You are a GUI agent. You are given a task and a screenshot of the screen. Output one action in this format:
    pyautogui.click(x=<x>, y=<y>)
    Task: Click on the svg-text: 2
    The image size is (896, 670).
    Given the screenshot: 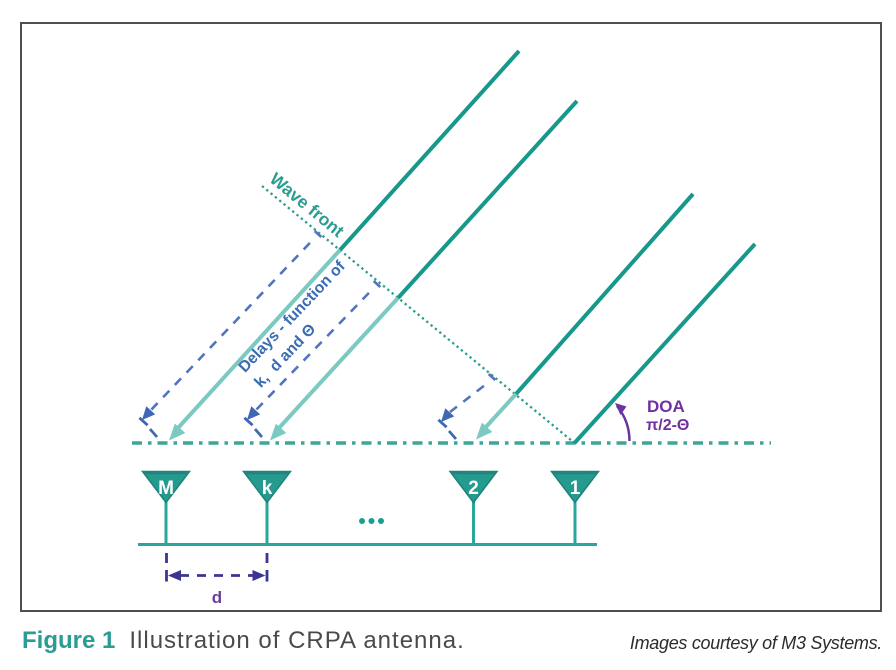 What is the action you would take?
    pyautogui.click(x=473, y=488)
    